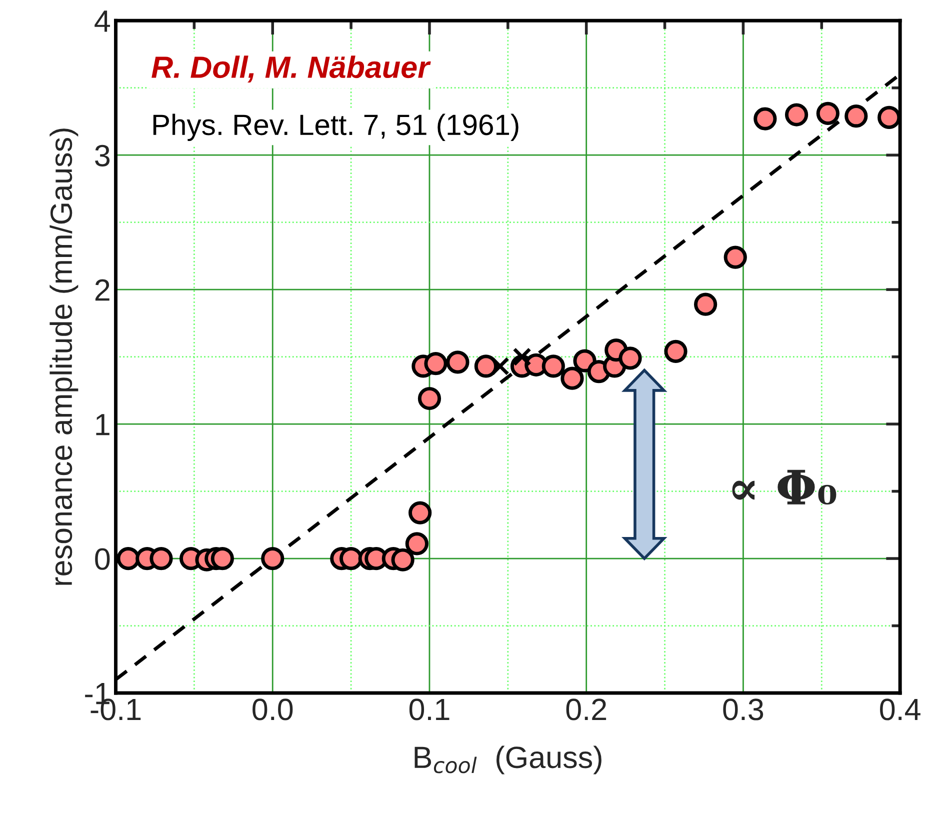 The width and height of the screenshot is (926, 825). I want to click on y-tick-label: 3, so click(102, 155).